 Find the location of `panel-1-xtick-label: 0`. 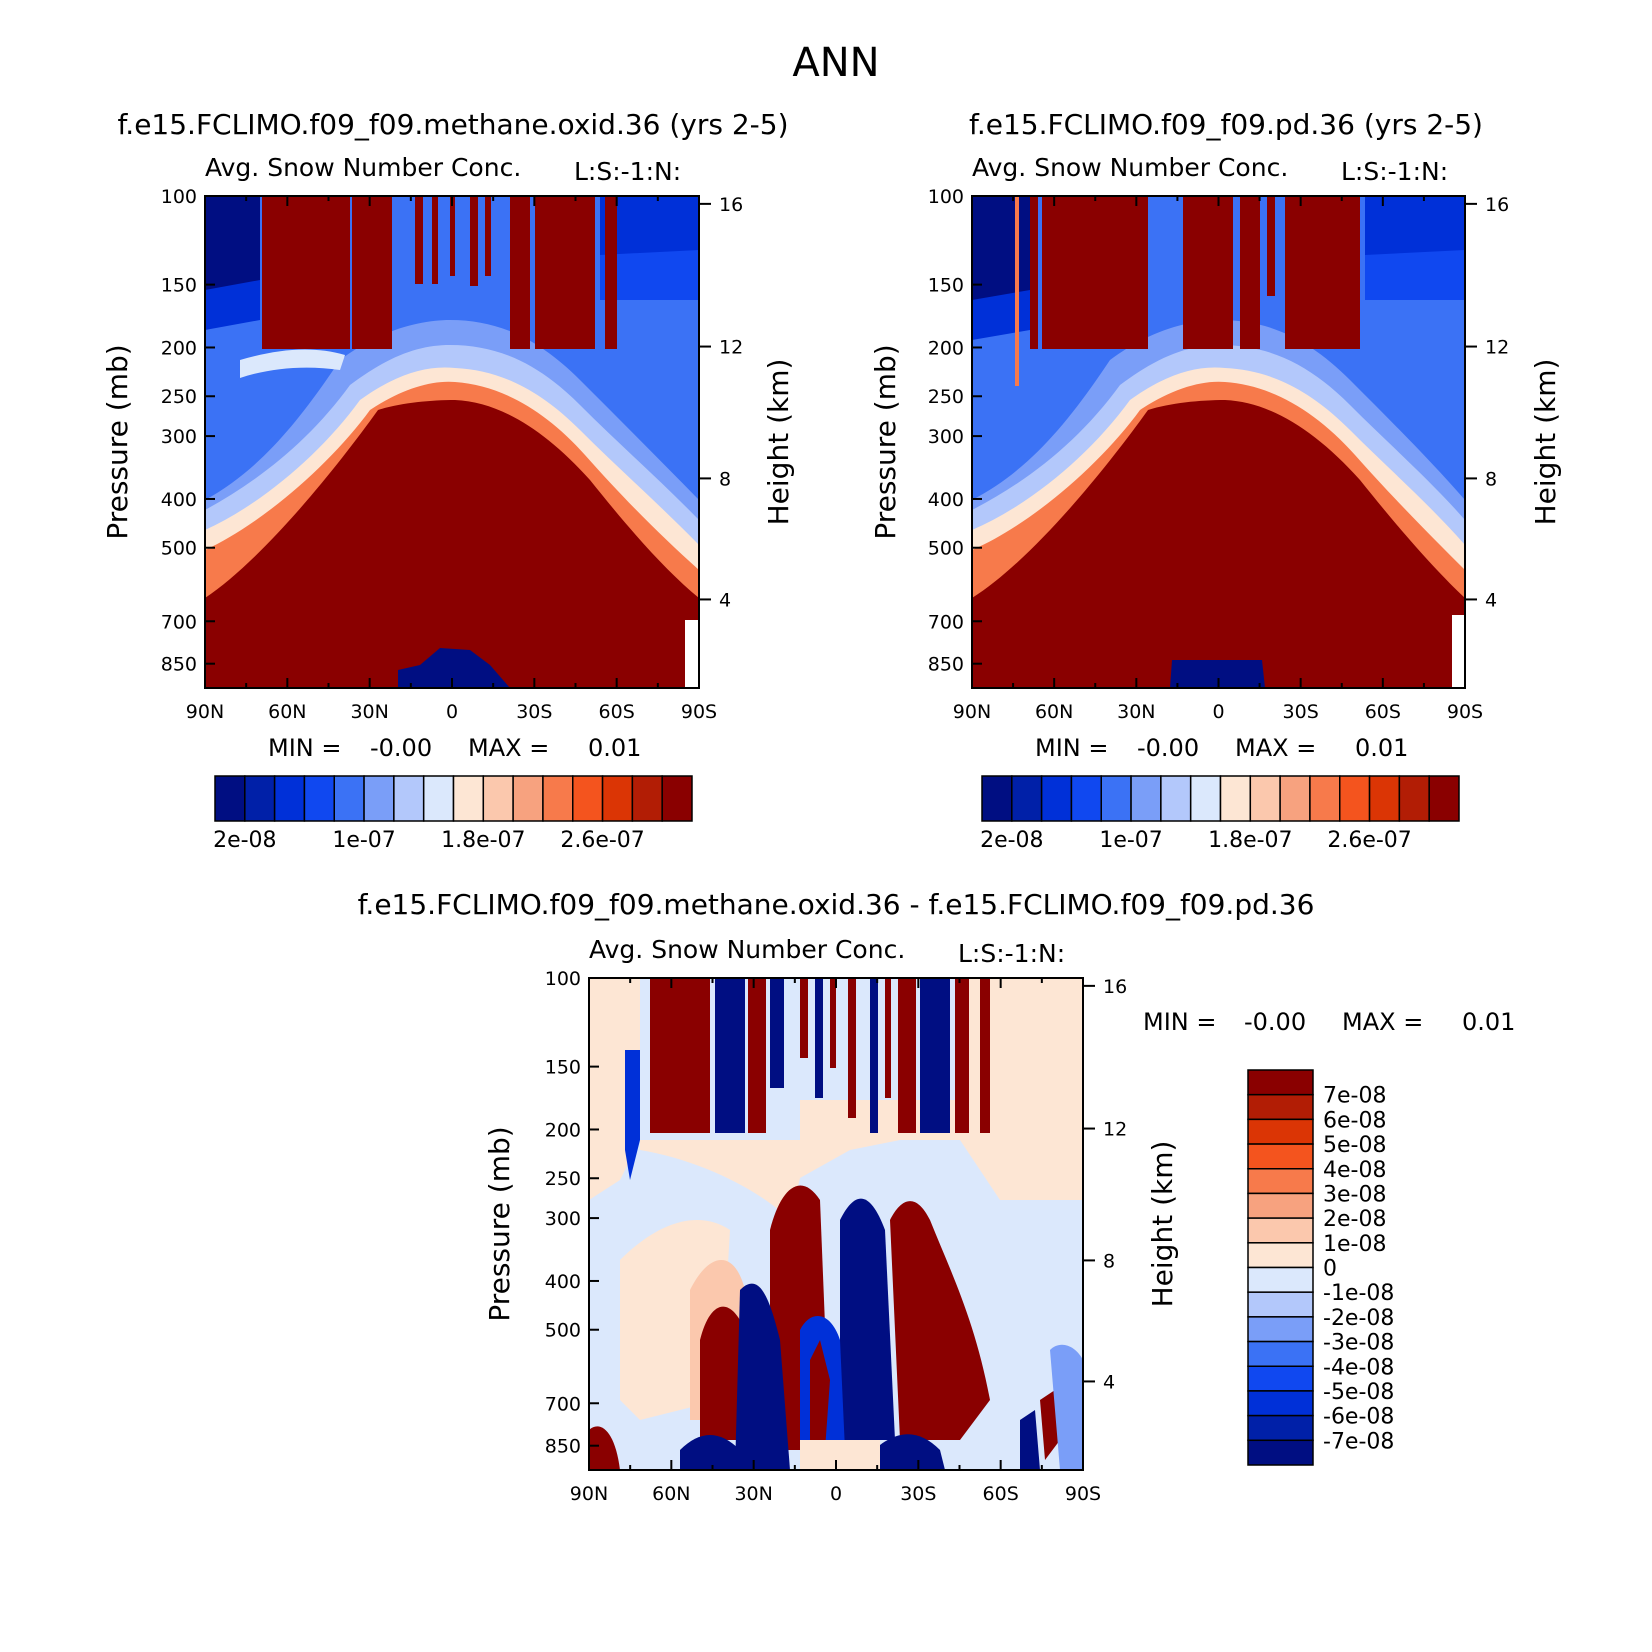

panel-1-xtick-label: 0 is located at coordinates (452, 712).